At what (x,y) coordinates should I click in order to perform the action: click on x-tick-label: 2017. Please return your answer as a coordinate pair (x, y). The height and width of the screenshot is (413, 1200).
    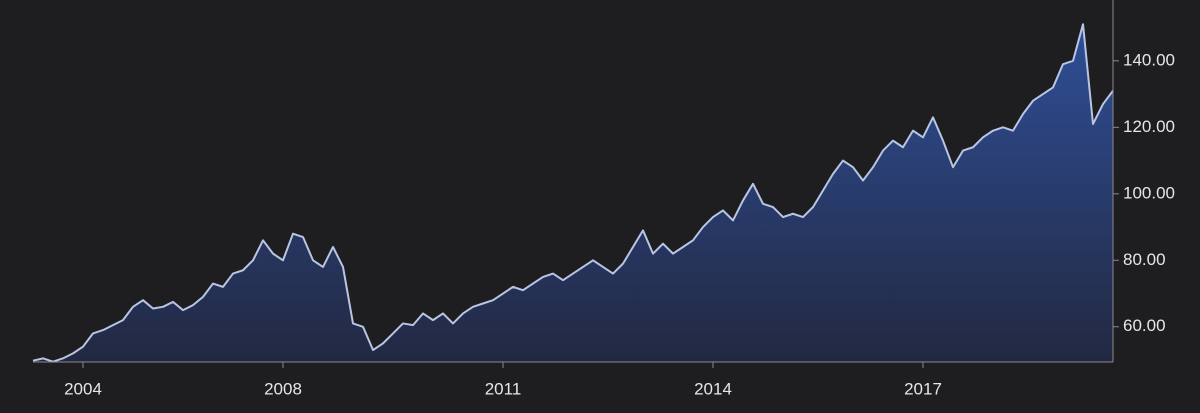
    Looking at the image, I should click on (923, 388).